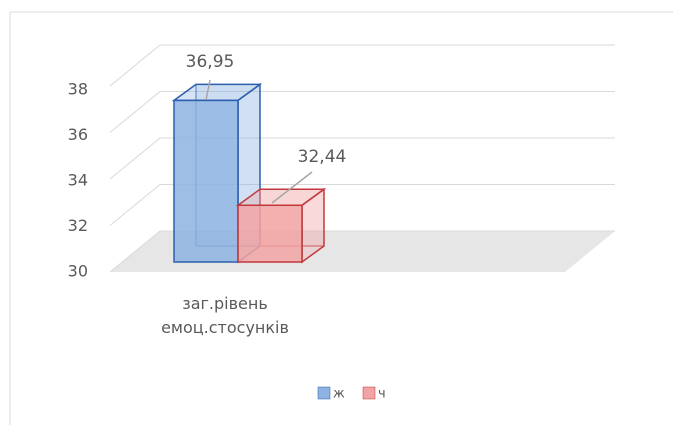  I want to click on data-label: 32,44, so click(322, 157).